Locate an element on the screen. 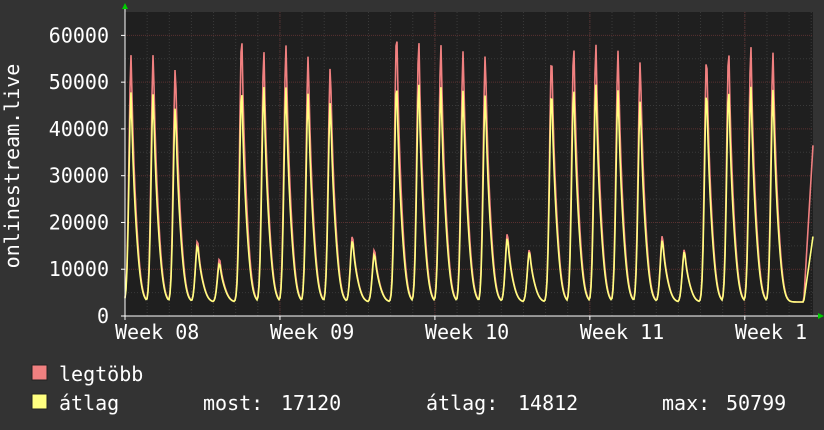 This screenshot has height=430, width=824. y-tick-label: 10000 is located at coordinates (79, 269).